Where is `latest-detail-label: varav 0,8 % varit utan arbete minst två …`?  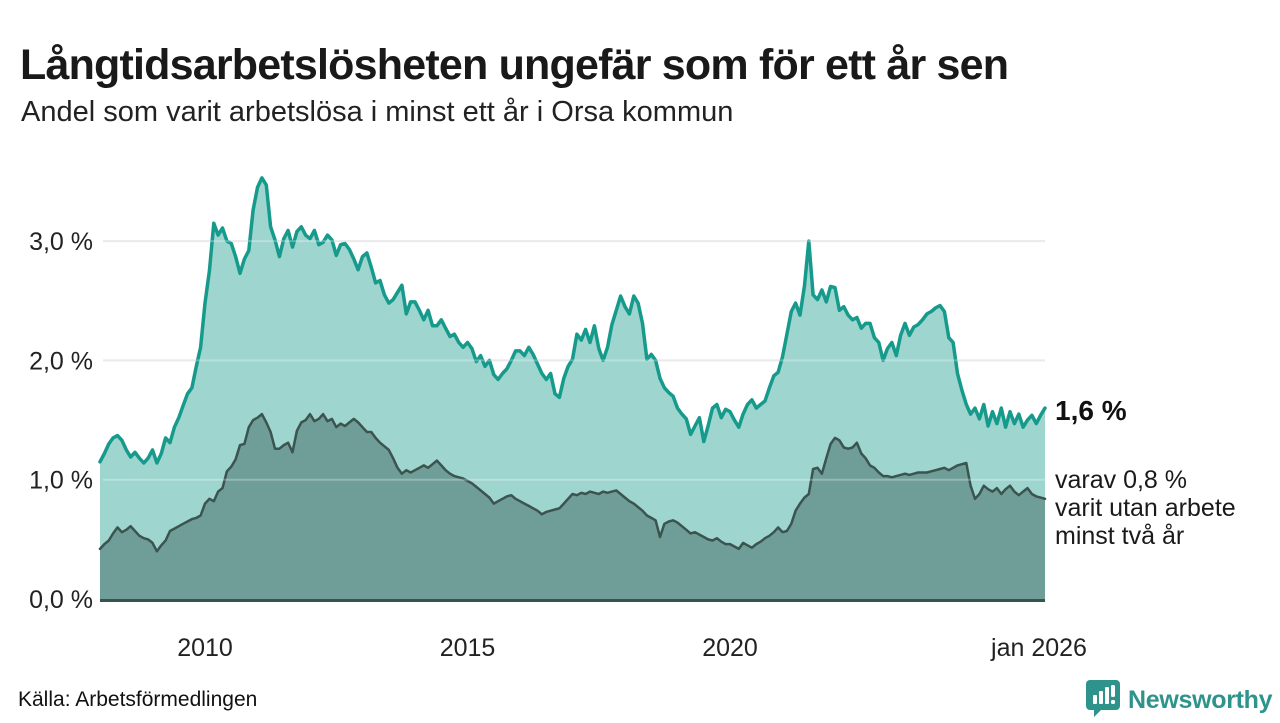
latest-detail-label: varav 0,8 % varit utan arbete minst två … is located at coordinates (1167, 508).